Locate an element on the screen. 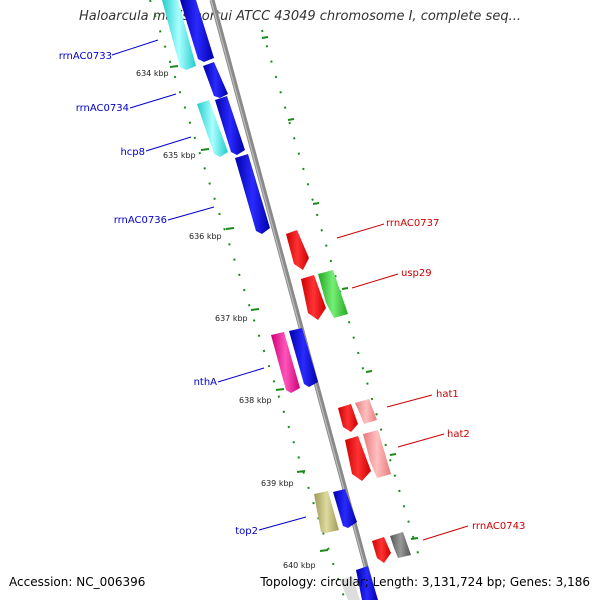 The height and width of the screenshot is (600, 600). gene-label: rrnAC0737 is located at coordinates (412, 223).